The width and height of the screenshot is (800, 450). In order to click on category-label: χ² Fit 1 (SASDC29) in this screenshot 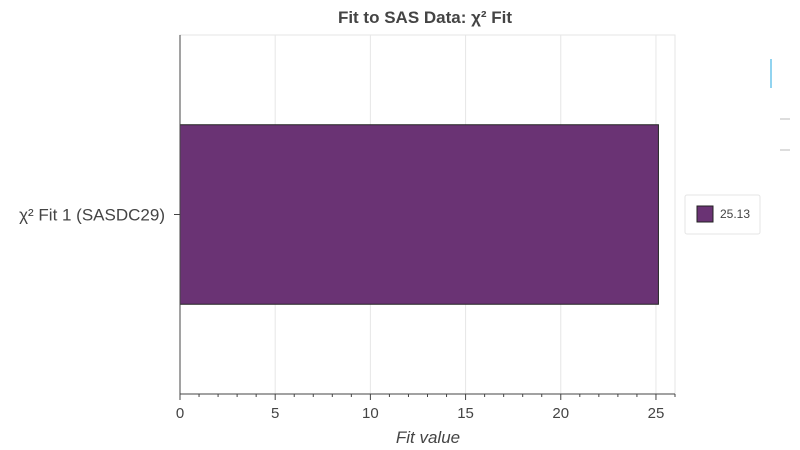, I will do `click(92, 215)`.